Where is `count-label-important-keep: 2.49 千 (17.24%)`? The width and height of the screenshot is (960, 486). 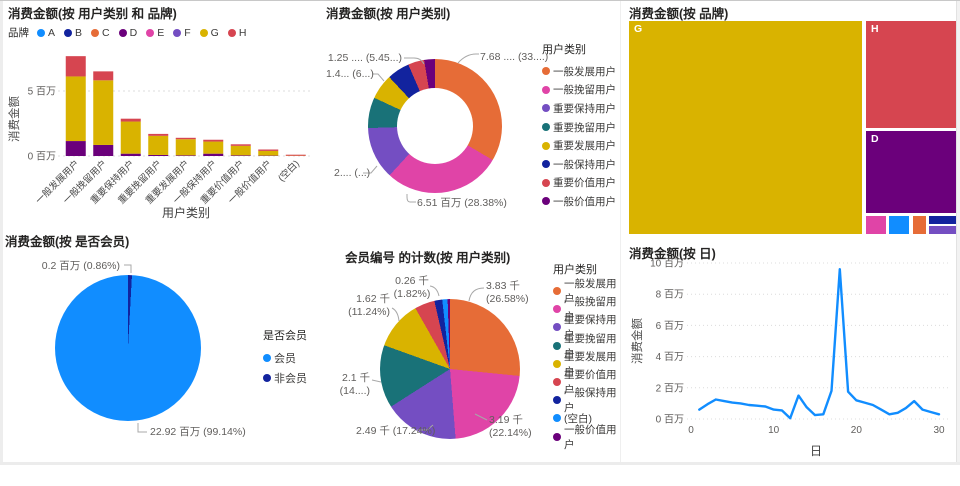
count-label-important-keep: 2.49 千 (17.24%) is located at coordinates (396, 431).